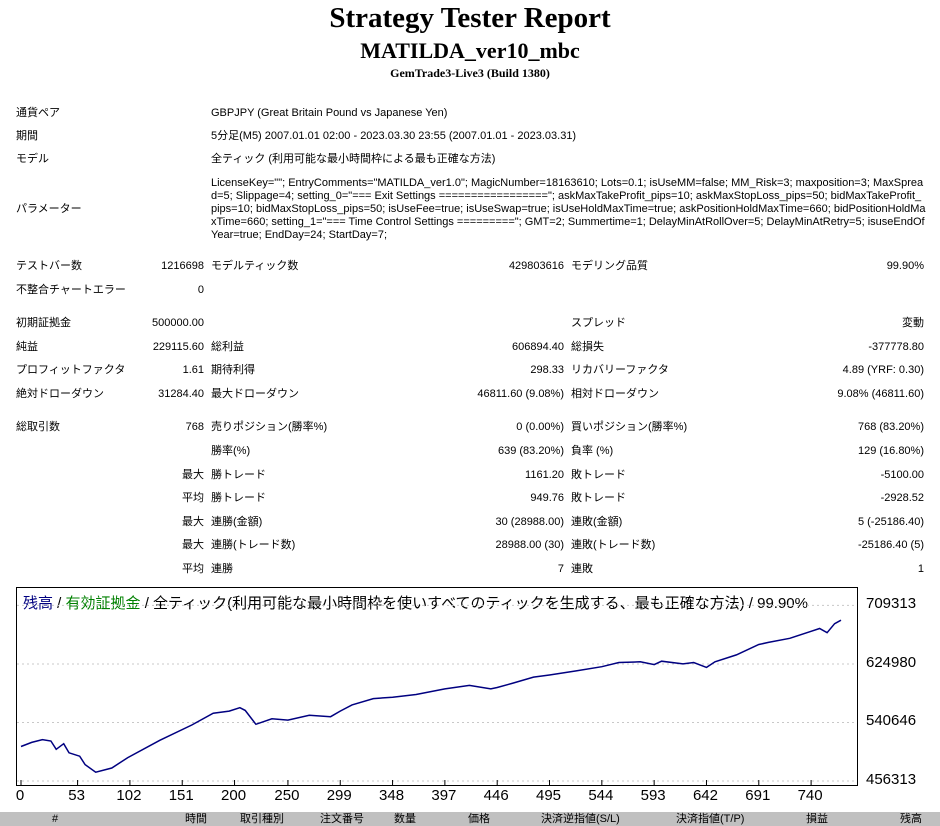 The width and height of the screenshot is (940, 826). I want to click on x-tick-label: 299, so click(339, 795).